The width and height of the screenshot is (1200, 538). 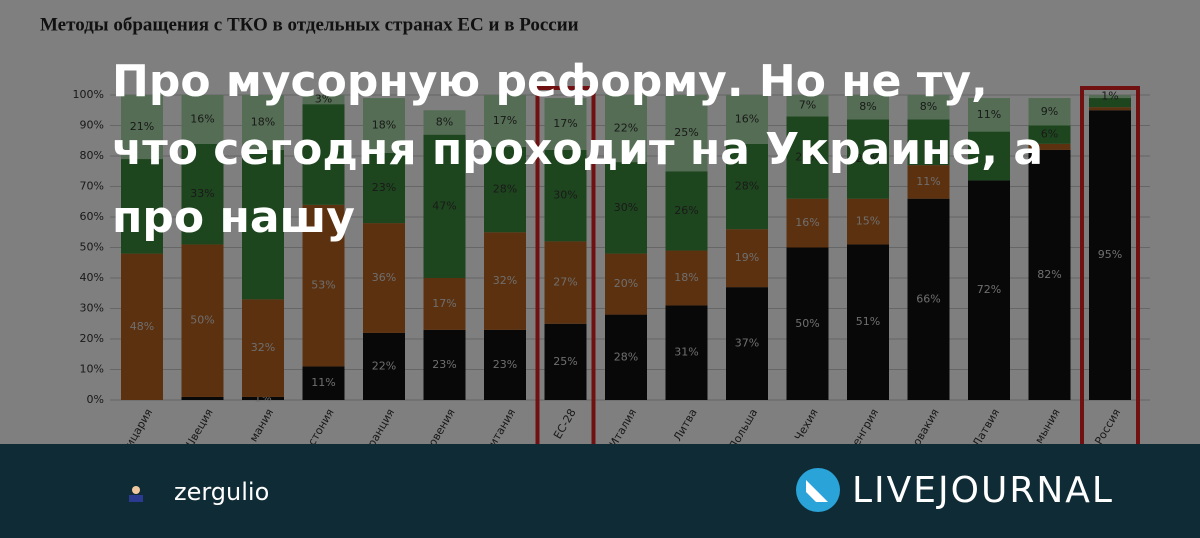 What do you see at coordinates (983, 490) in the screenshot?
I see `brand: LIVEJOURNAL` at bounding box center [983, 490].